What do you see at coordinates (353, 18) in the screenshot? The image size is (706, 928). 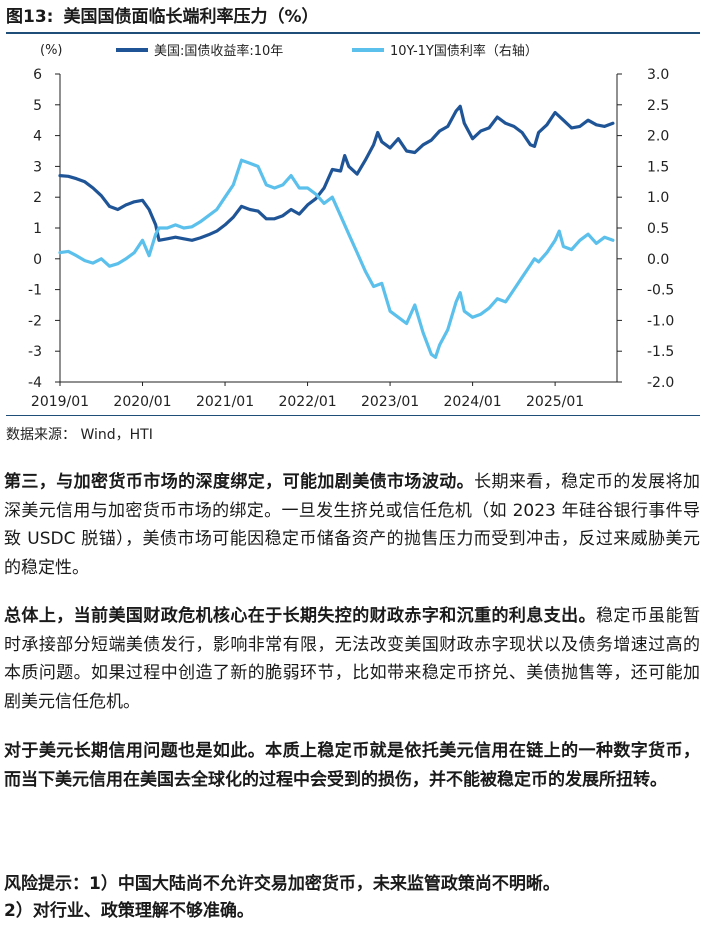 I see `figure-title: 图13: 美国国债面临长端利率压力（%）` at bounding box center [353, 18].